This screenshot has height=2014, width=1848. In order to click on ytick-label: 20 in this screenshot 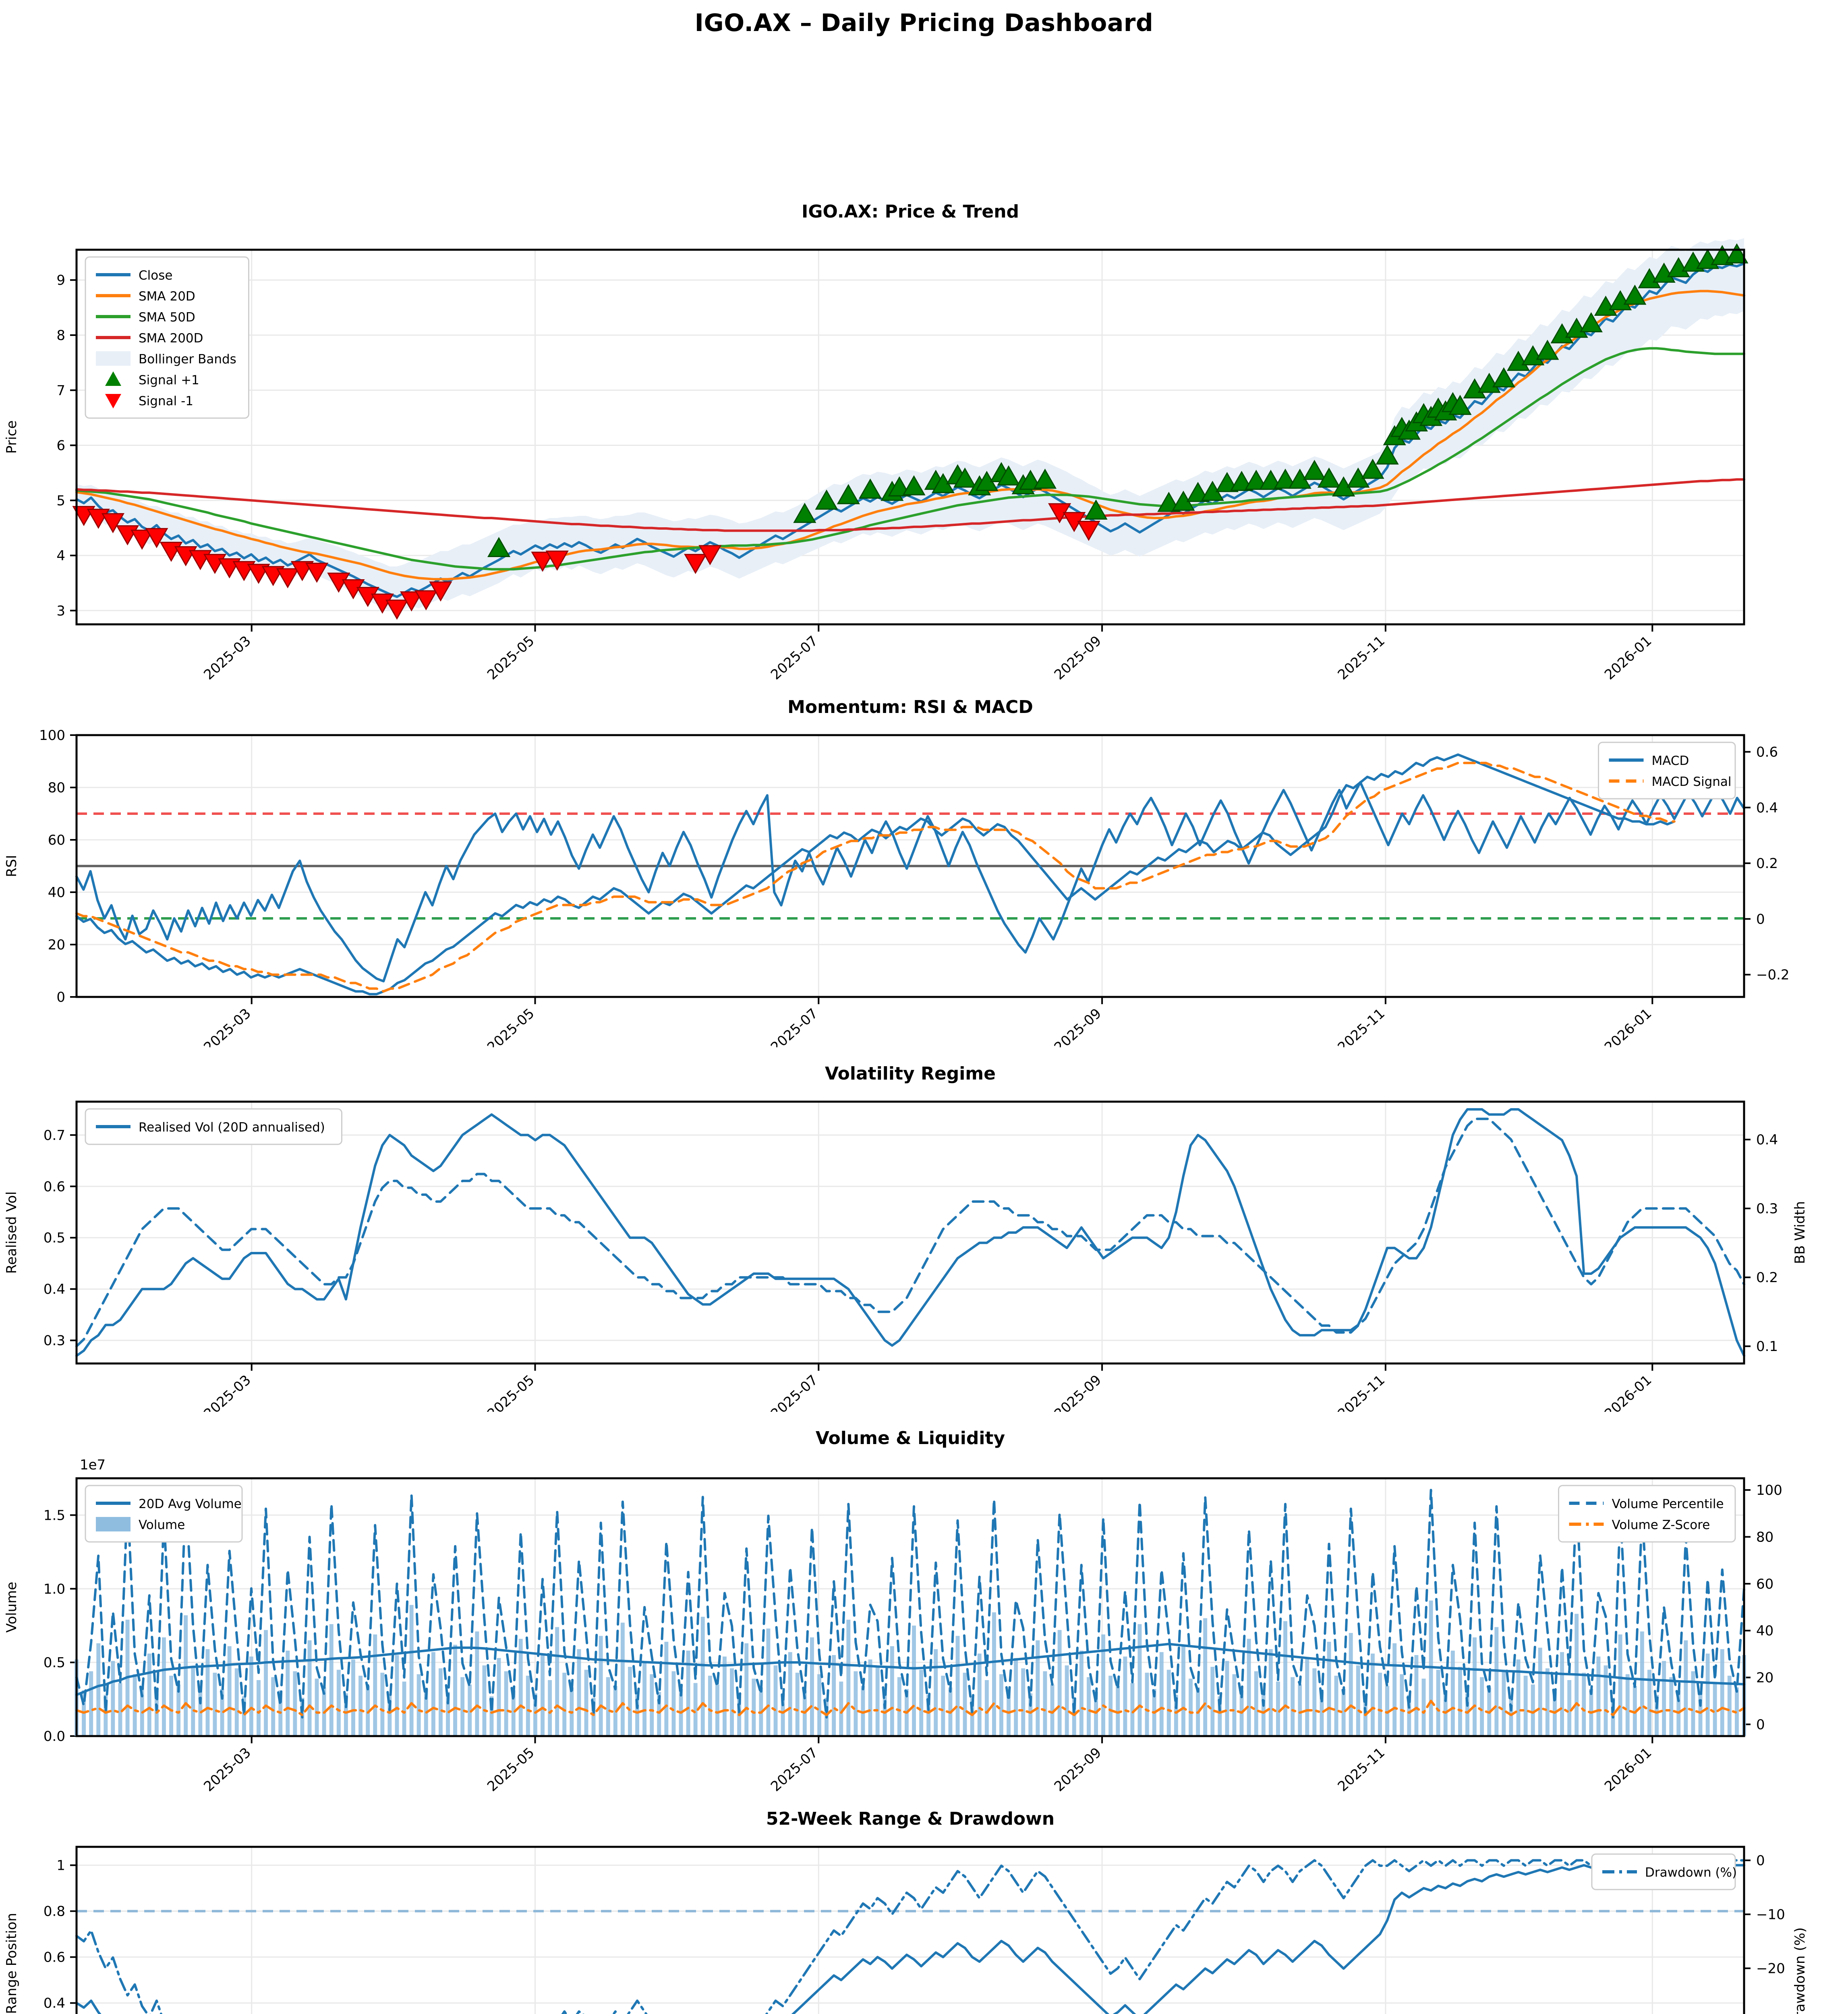, I will do `click(57, 945)`.